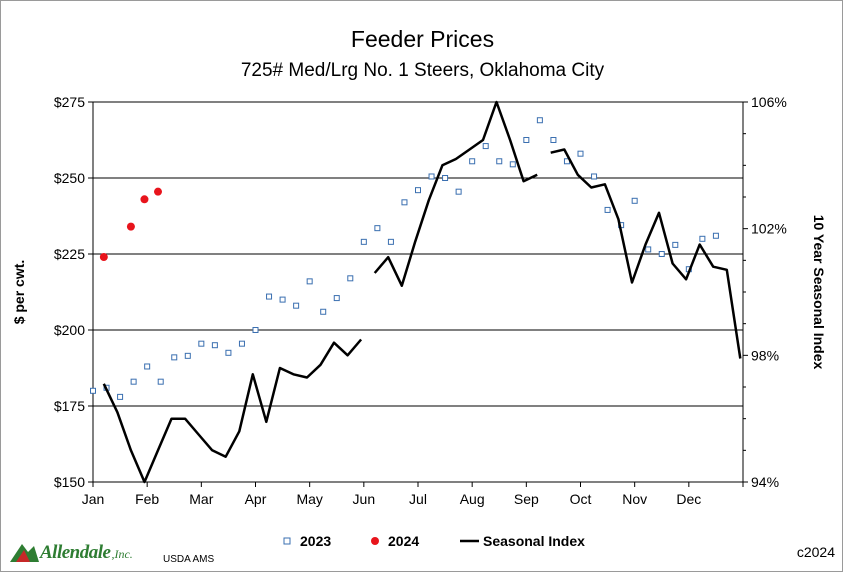 Image resolution: width=845 pixels, height=574 pixels. What do you see at coordinates (422, 39) in the screenshot?
I see `chart-title: Feeder Prices` at bounding box center [422, 39].